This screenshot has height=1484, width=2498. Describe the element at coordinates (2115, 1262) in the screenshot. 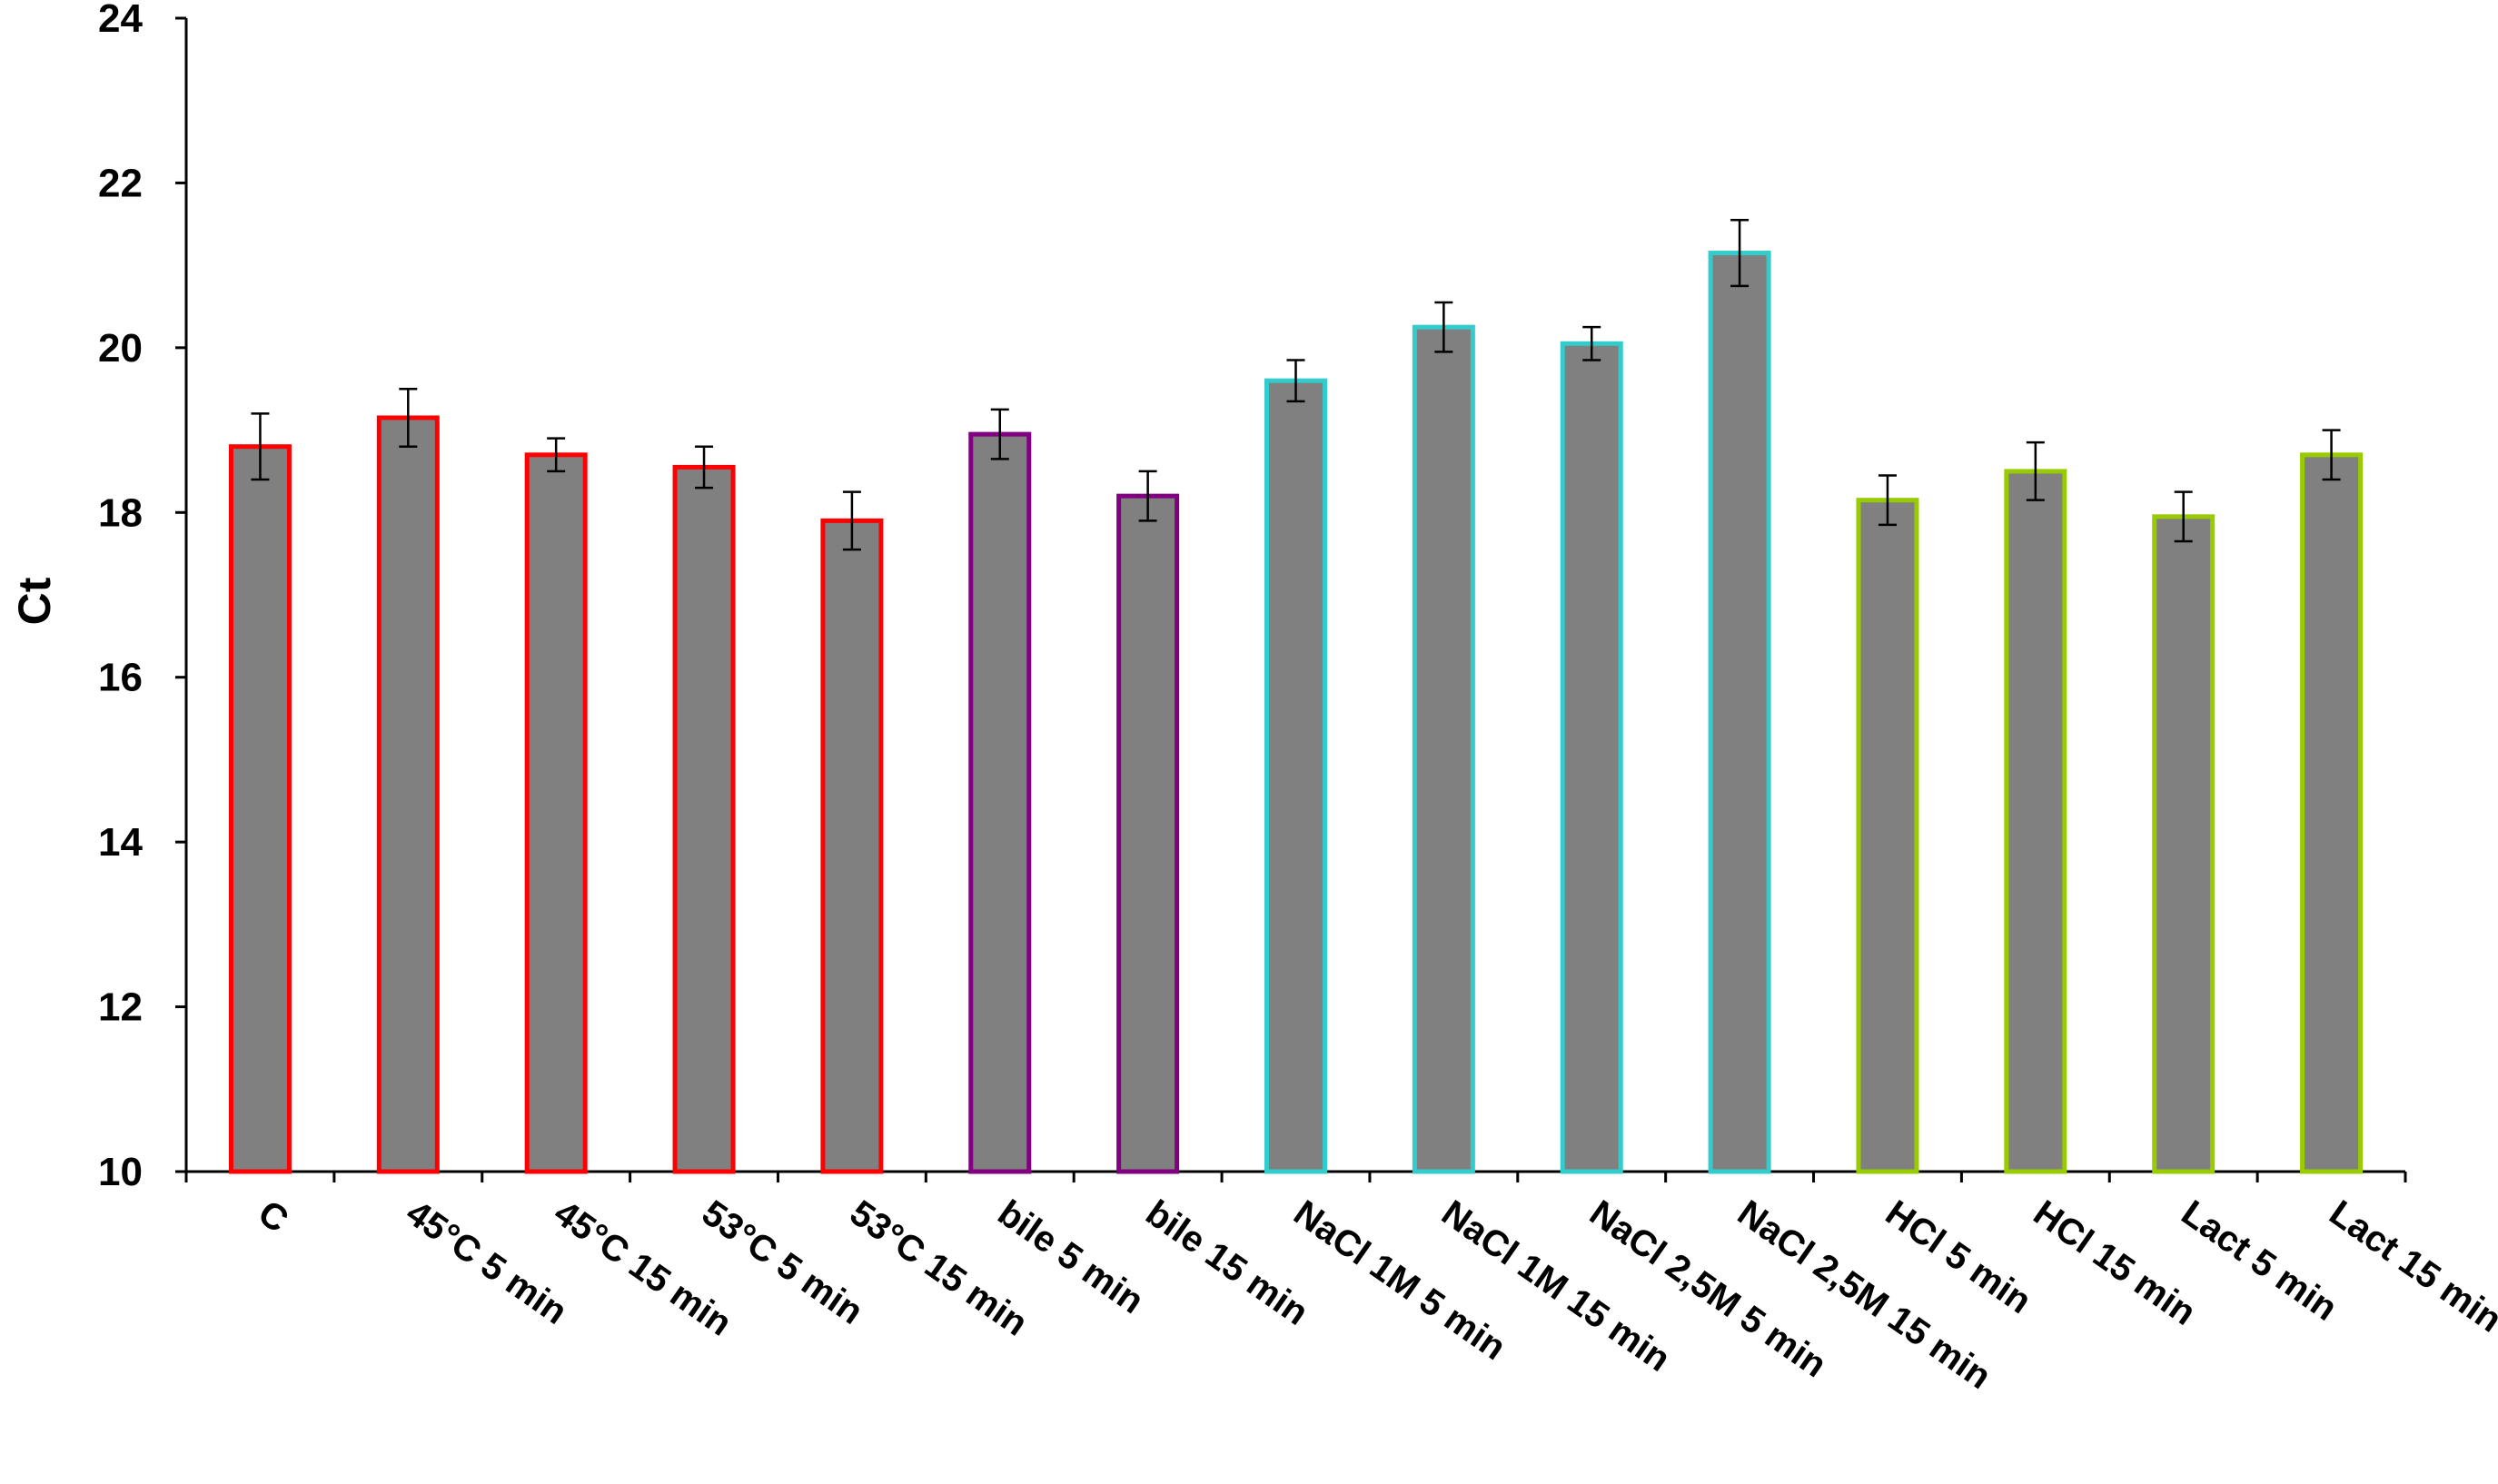

I see `x-tick-label: HCl 15 min` at that location.